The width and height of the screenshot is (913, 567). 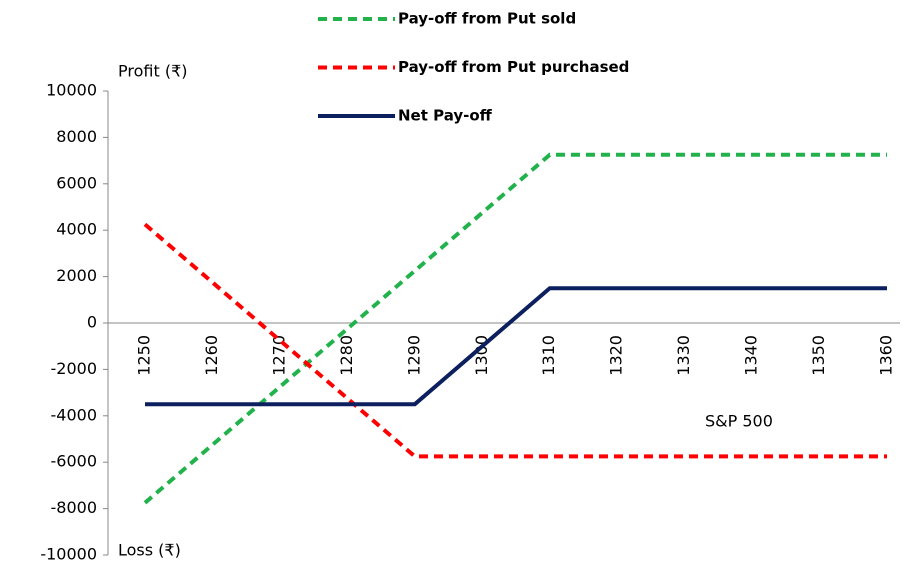 What do you see at coordinates (71, 90) in the screenshot?
I see `y-tick-label: 10000` at bounding box center [71, 90].